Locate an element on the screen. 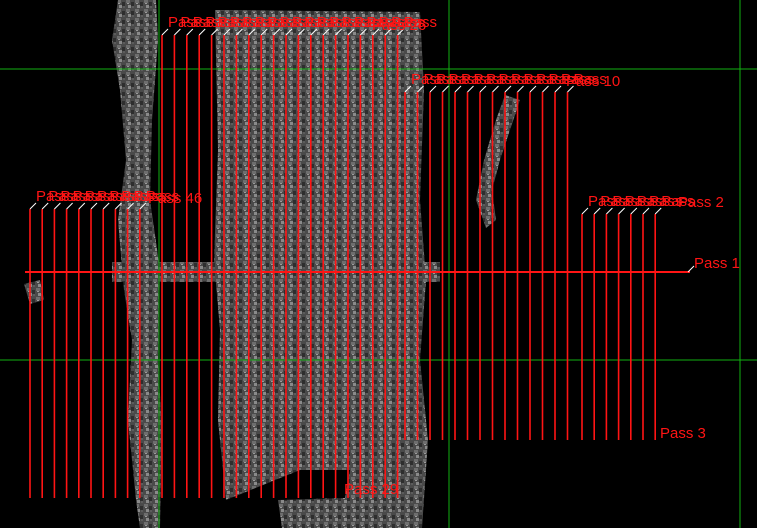 The height and width of the screenshot is (528, 757). pass-1-leader is located at coordinates (691, 269).